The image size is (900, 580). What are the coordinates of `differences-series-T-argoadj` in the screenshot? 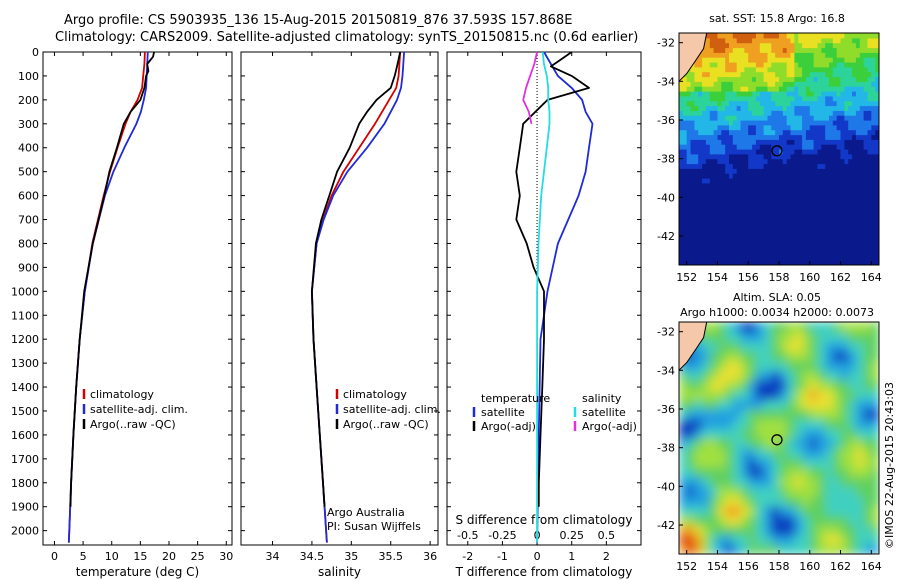 It's located at (552, 279).